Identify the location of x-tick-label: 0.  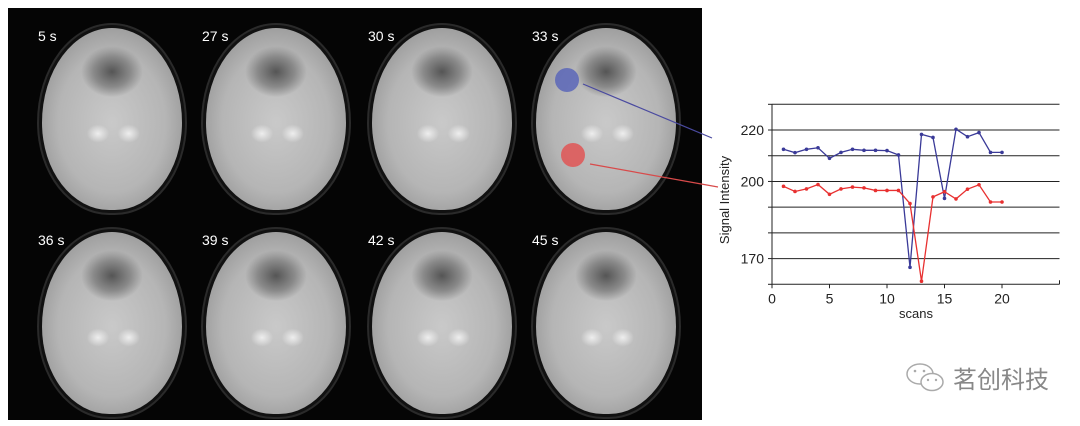
(772, 298).